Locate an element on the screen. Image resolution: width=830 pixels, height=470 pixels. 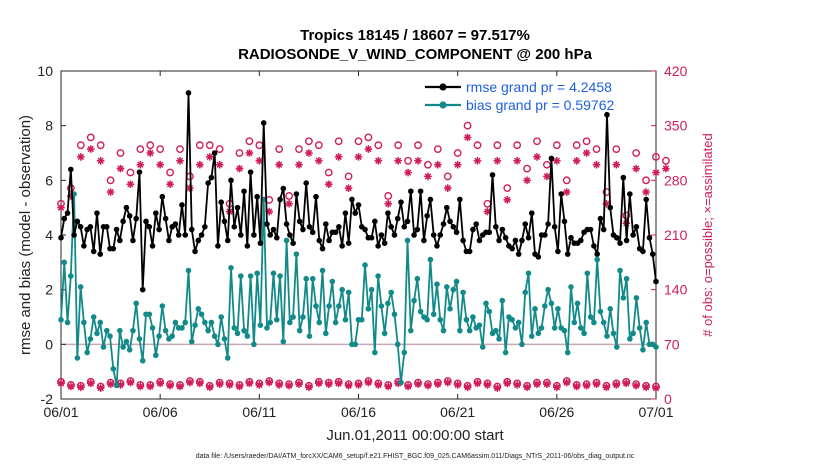
legend-rmse-label: rmse grand pr = 4.2458 is located at coordinates (539, 87).